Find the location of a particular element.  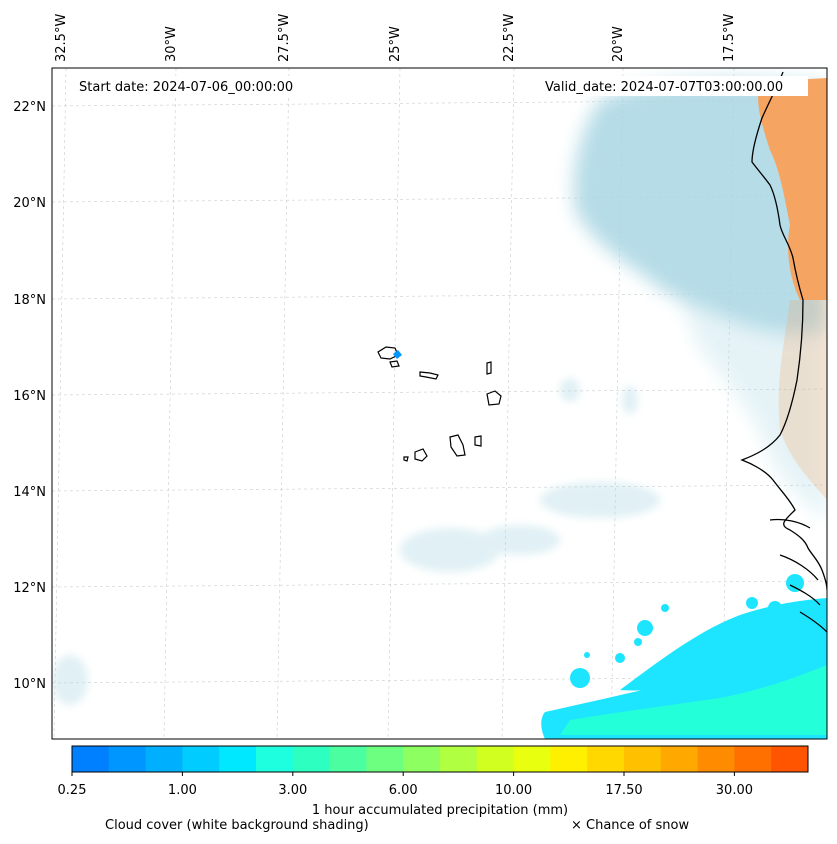

latitude-label: 10°N is located at coordinates (29, 684).